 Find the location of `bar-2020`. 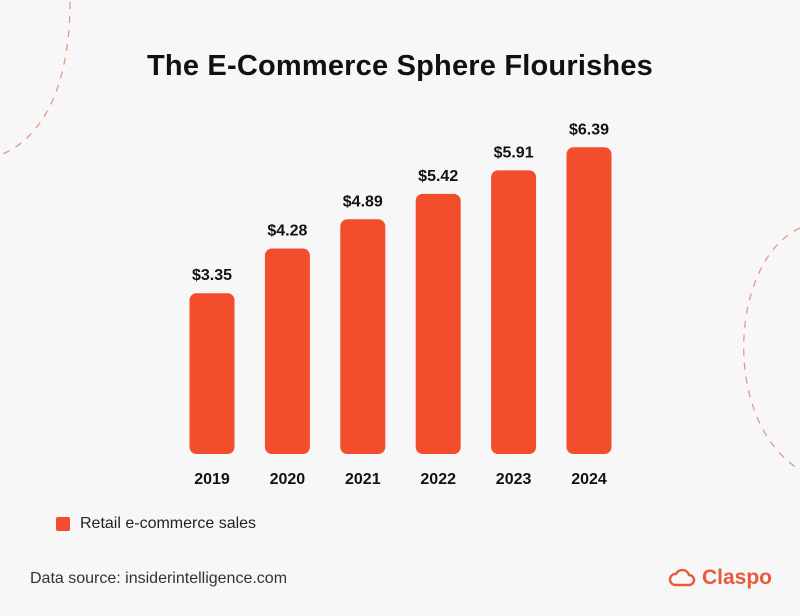

bar-2020 is located at coordinates (287, 351).